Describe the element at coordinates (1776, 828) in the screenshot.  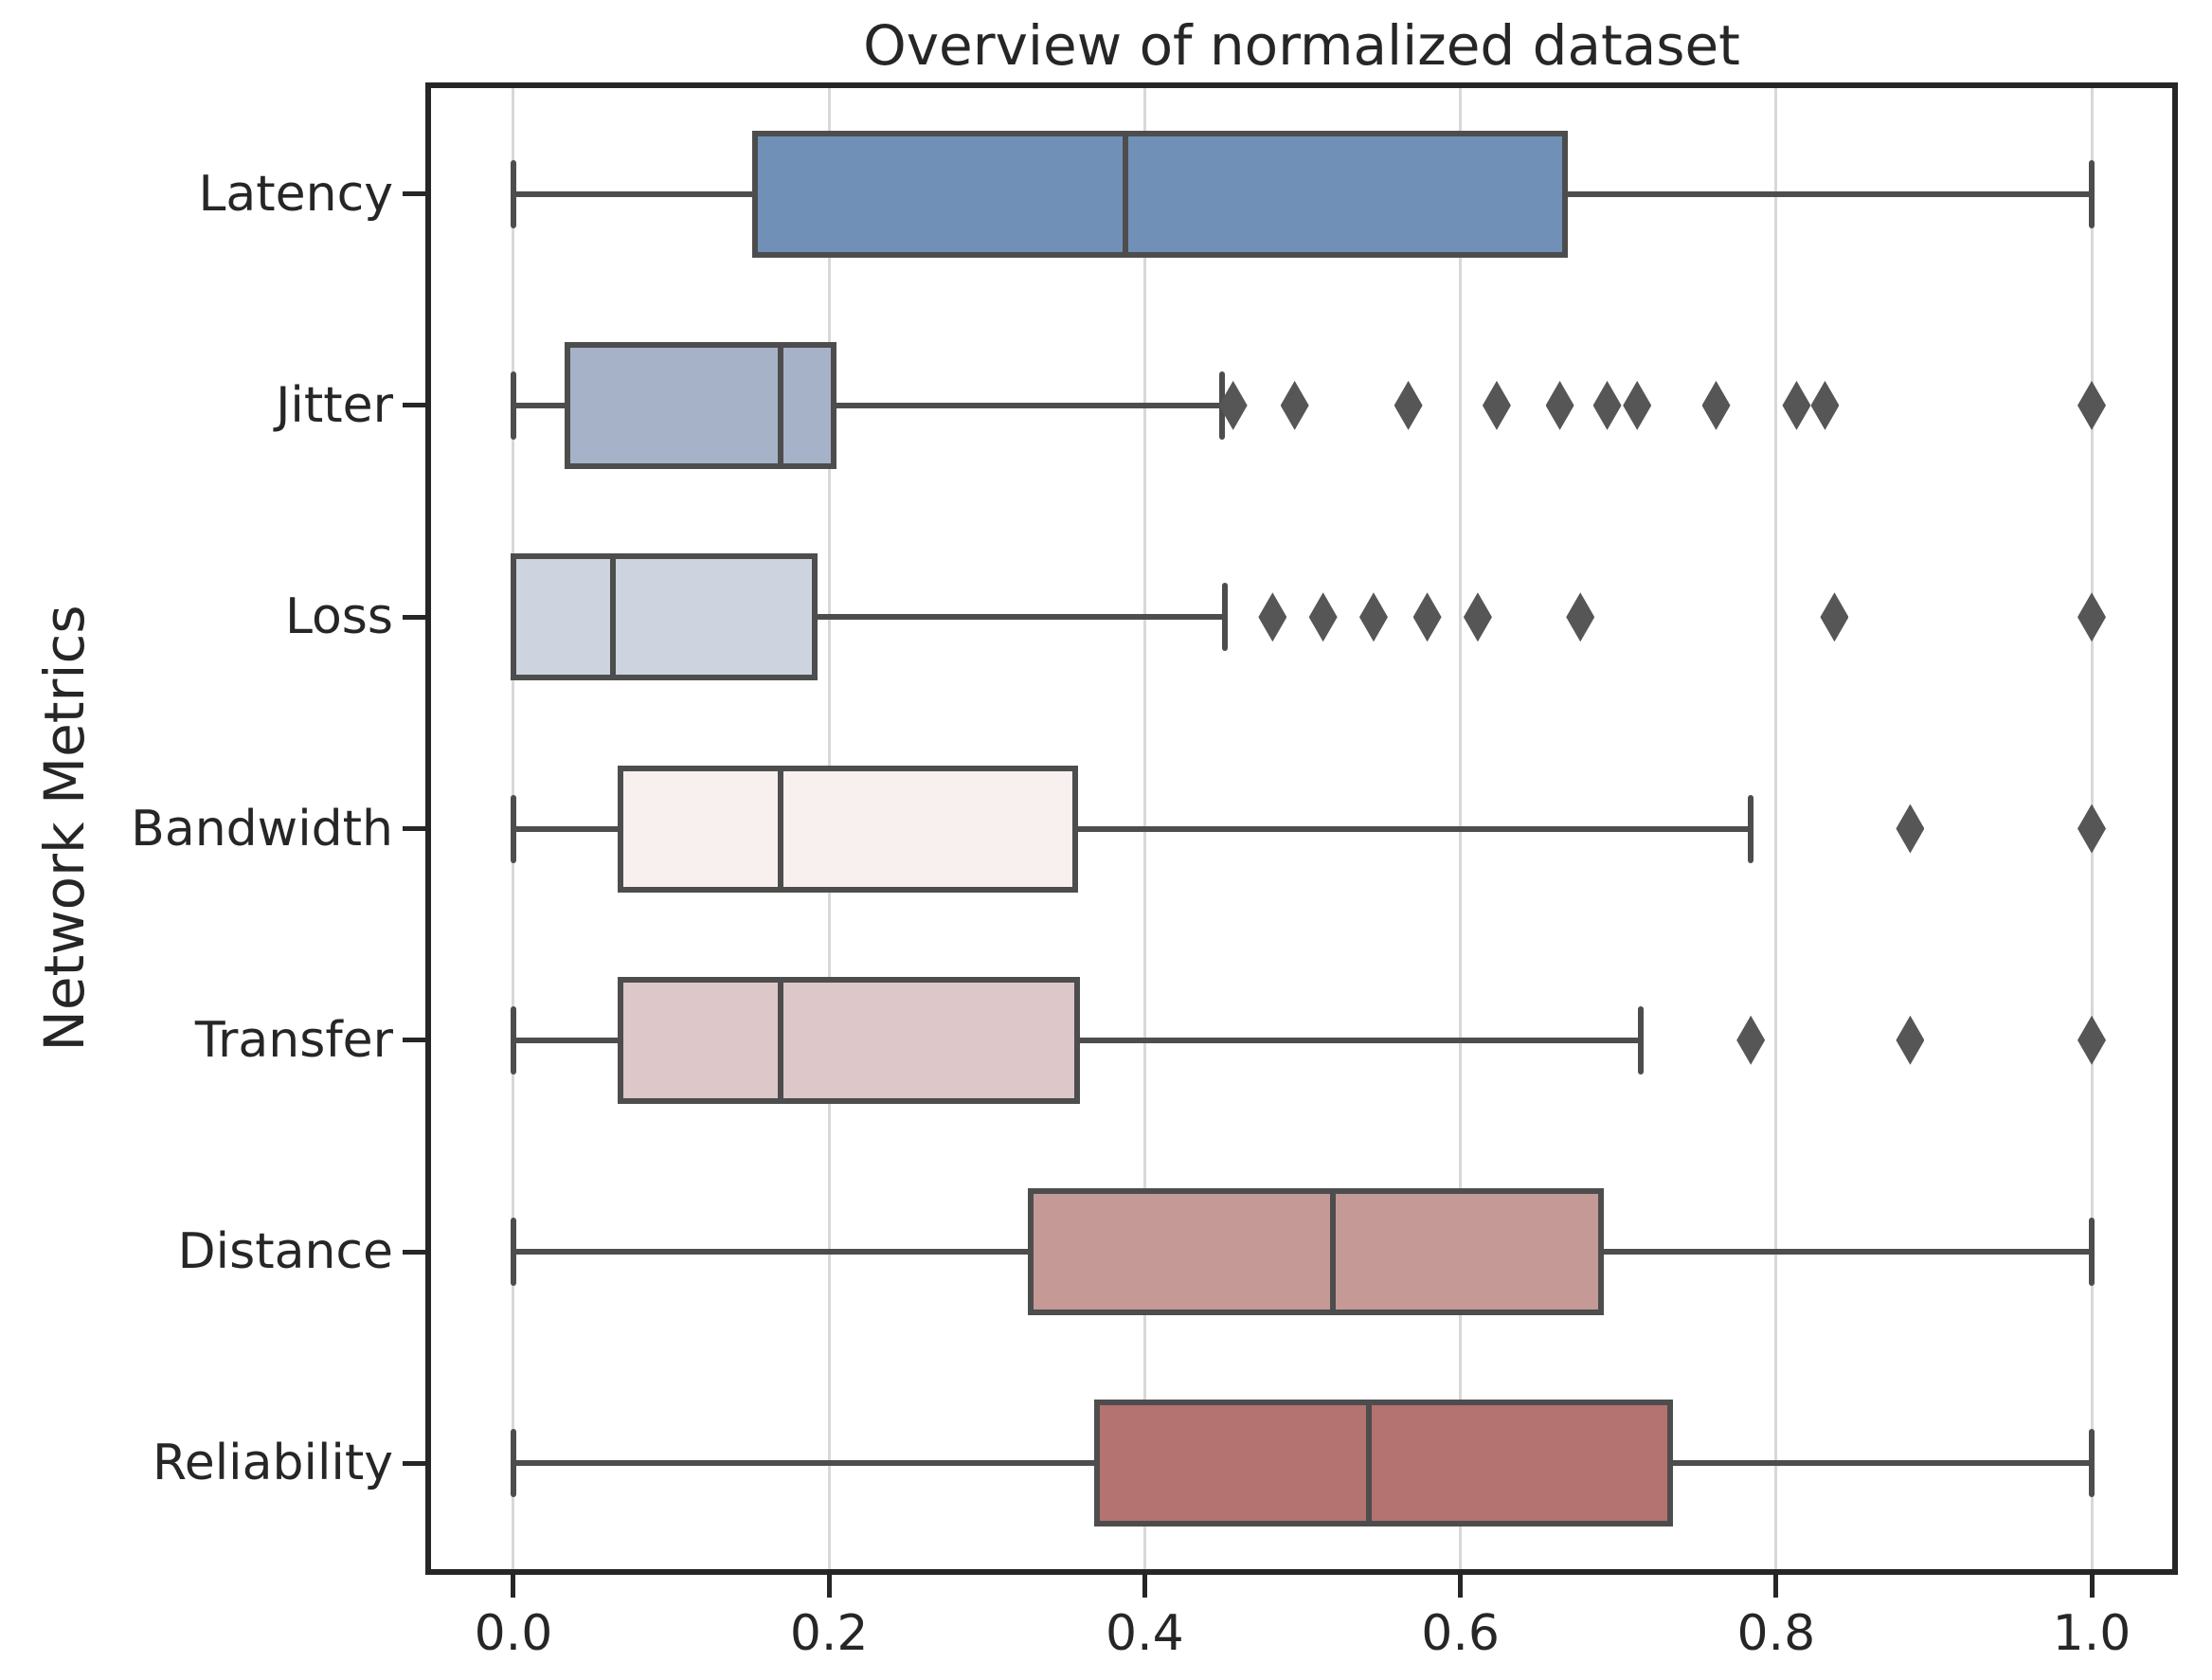
I see `gridline-x-0.8` at that location.